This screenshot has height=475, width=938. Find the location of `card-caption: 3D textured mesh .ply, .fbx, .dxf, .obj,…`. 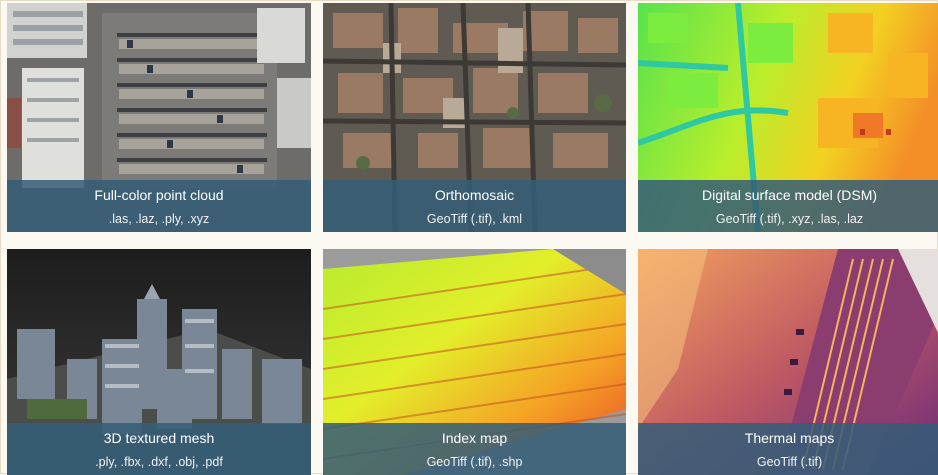

card-caption: 3D textured mesh .ply, .fbx, .dxf, .obj,… is located at coordinates (159, 449).